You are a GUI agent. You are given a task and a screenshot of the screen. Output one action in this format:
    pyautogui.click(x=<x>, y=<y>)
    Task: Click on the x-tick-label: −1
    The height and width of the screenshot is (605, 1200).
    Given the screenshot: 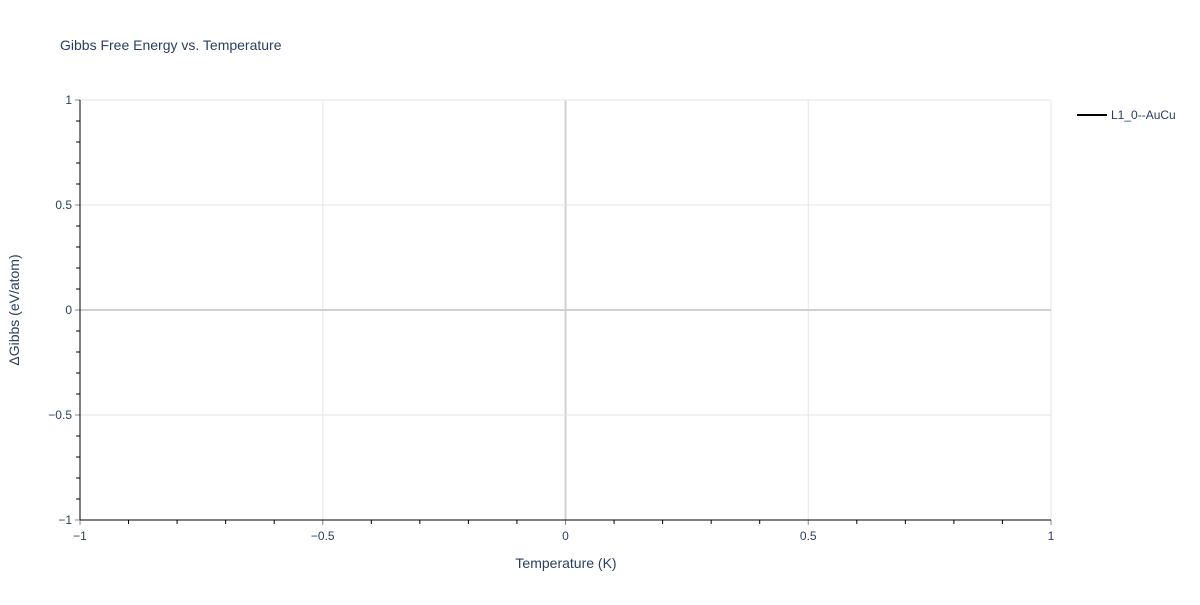 What is the action you would take?
    pyautogui.click(x=80, y=536)
    